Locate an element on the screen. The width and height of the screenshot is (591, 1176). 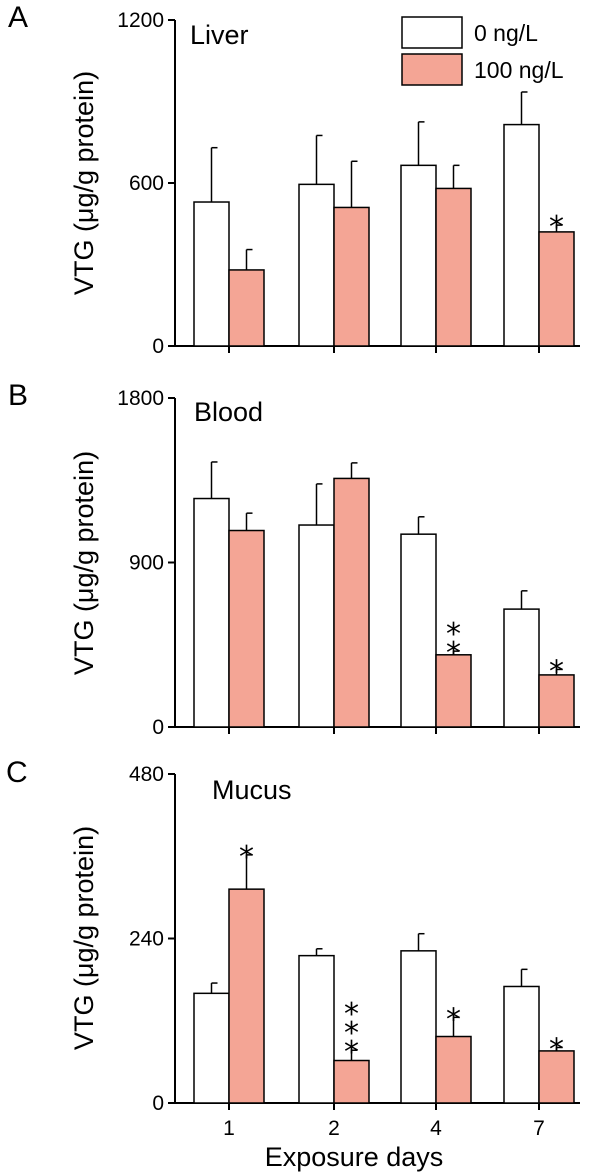
x-tick-label: 1 is located at coordinates (229, 1128).